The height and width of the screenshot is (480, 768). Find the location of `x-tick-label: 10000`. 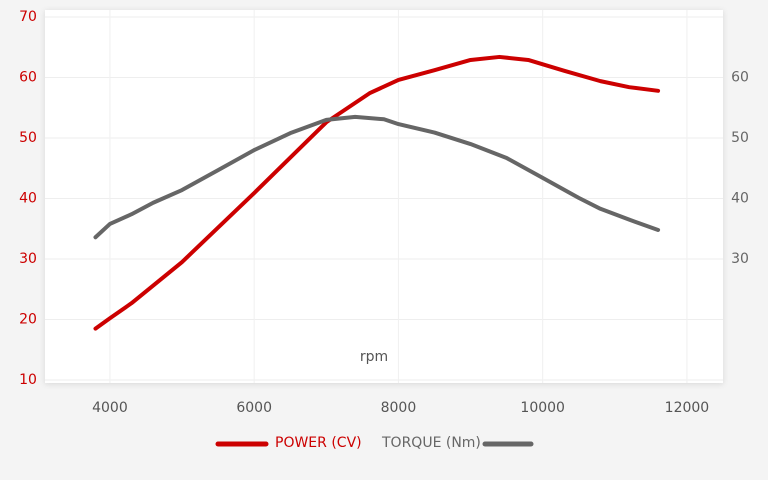

x-tick-label: 10000 is located at coordinates (542, 408).